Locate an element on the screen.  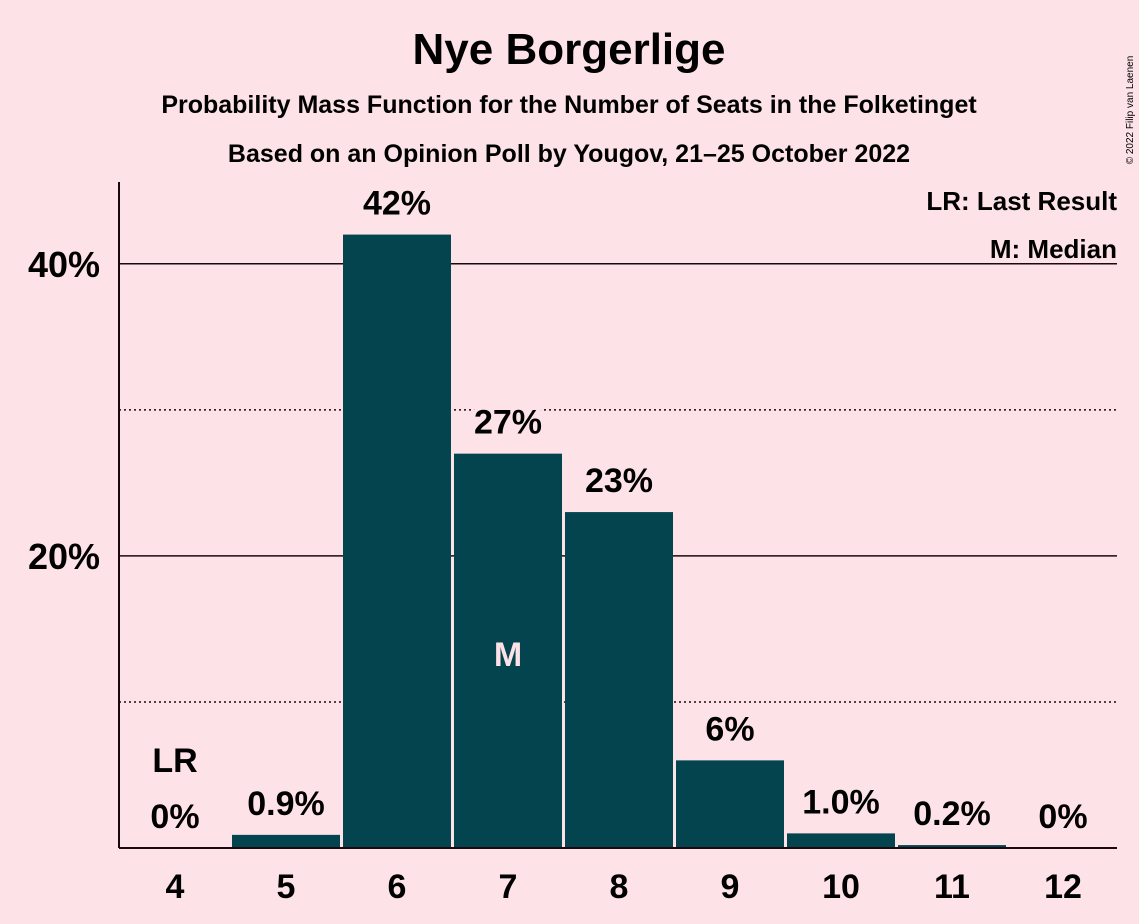
data-label: 0.2% is located at coordinates (952, 814).